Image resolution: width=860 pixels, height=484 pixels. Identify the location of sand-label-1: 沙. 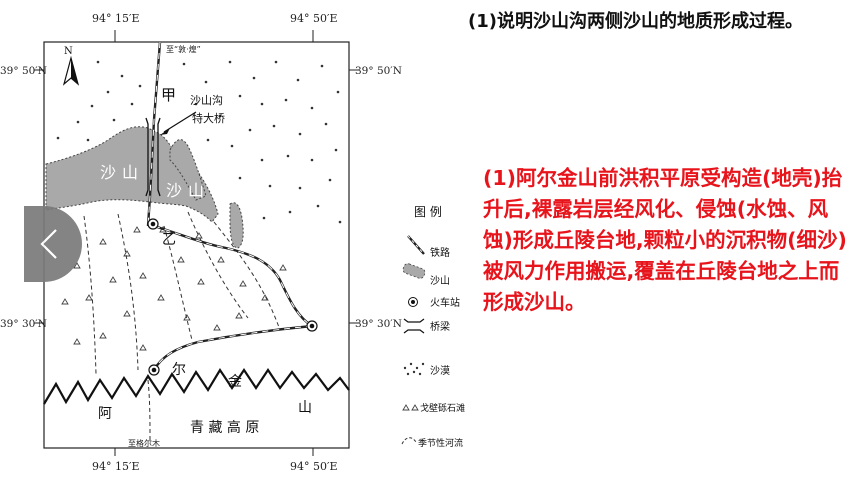
(108, 172).